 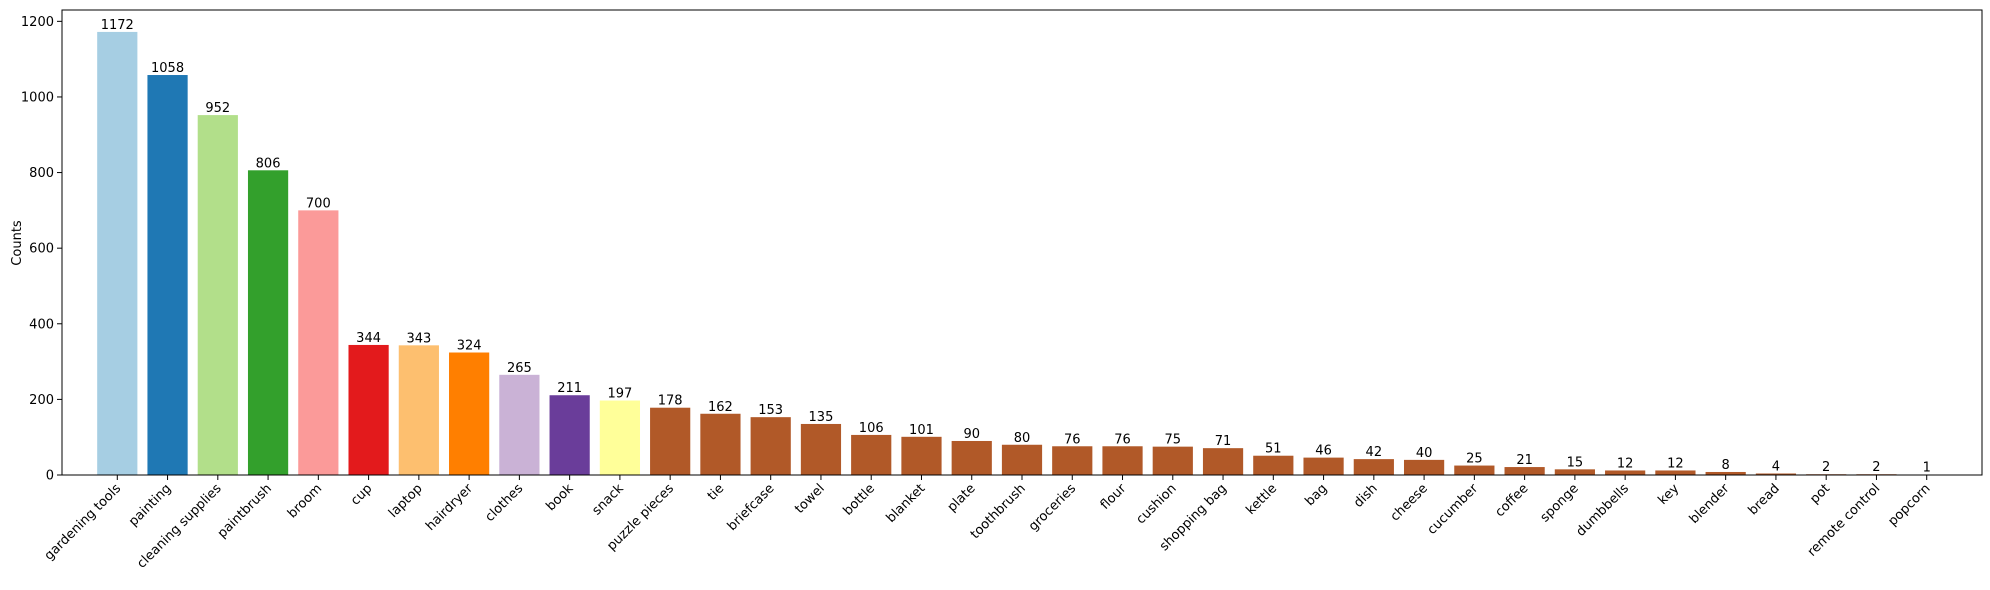 I want to click on y-tick-label: 1000, so click(x=37, y=97).